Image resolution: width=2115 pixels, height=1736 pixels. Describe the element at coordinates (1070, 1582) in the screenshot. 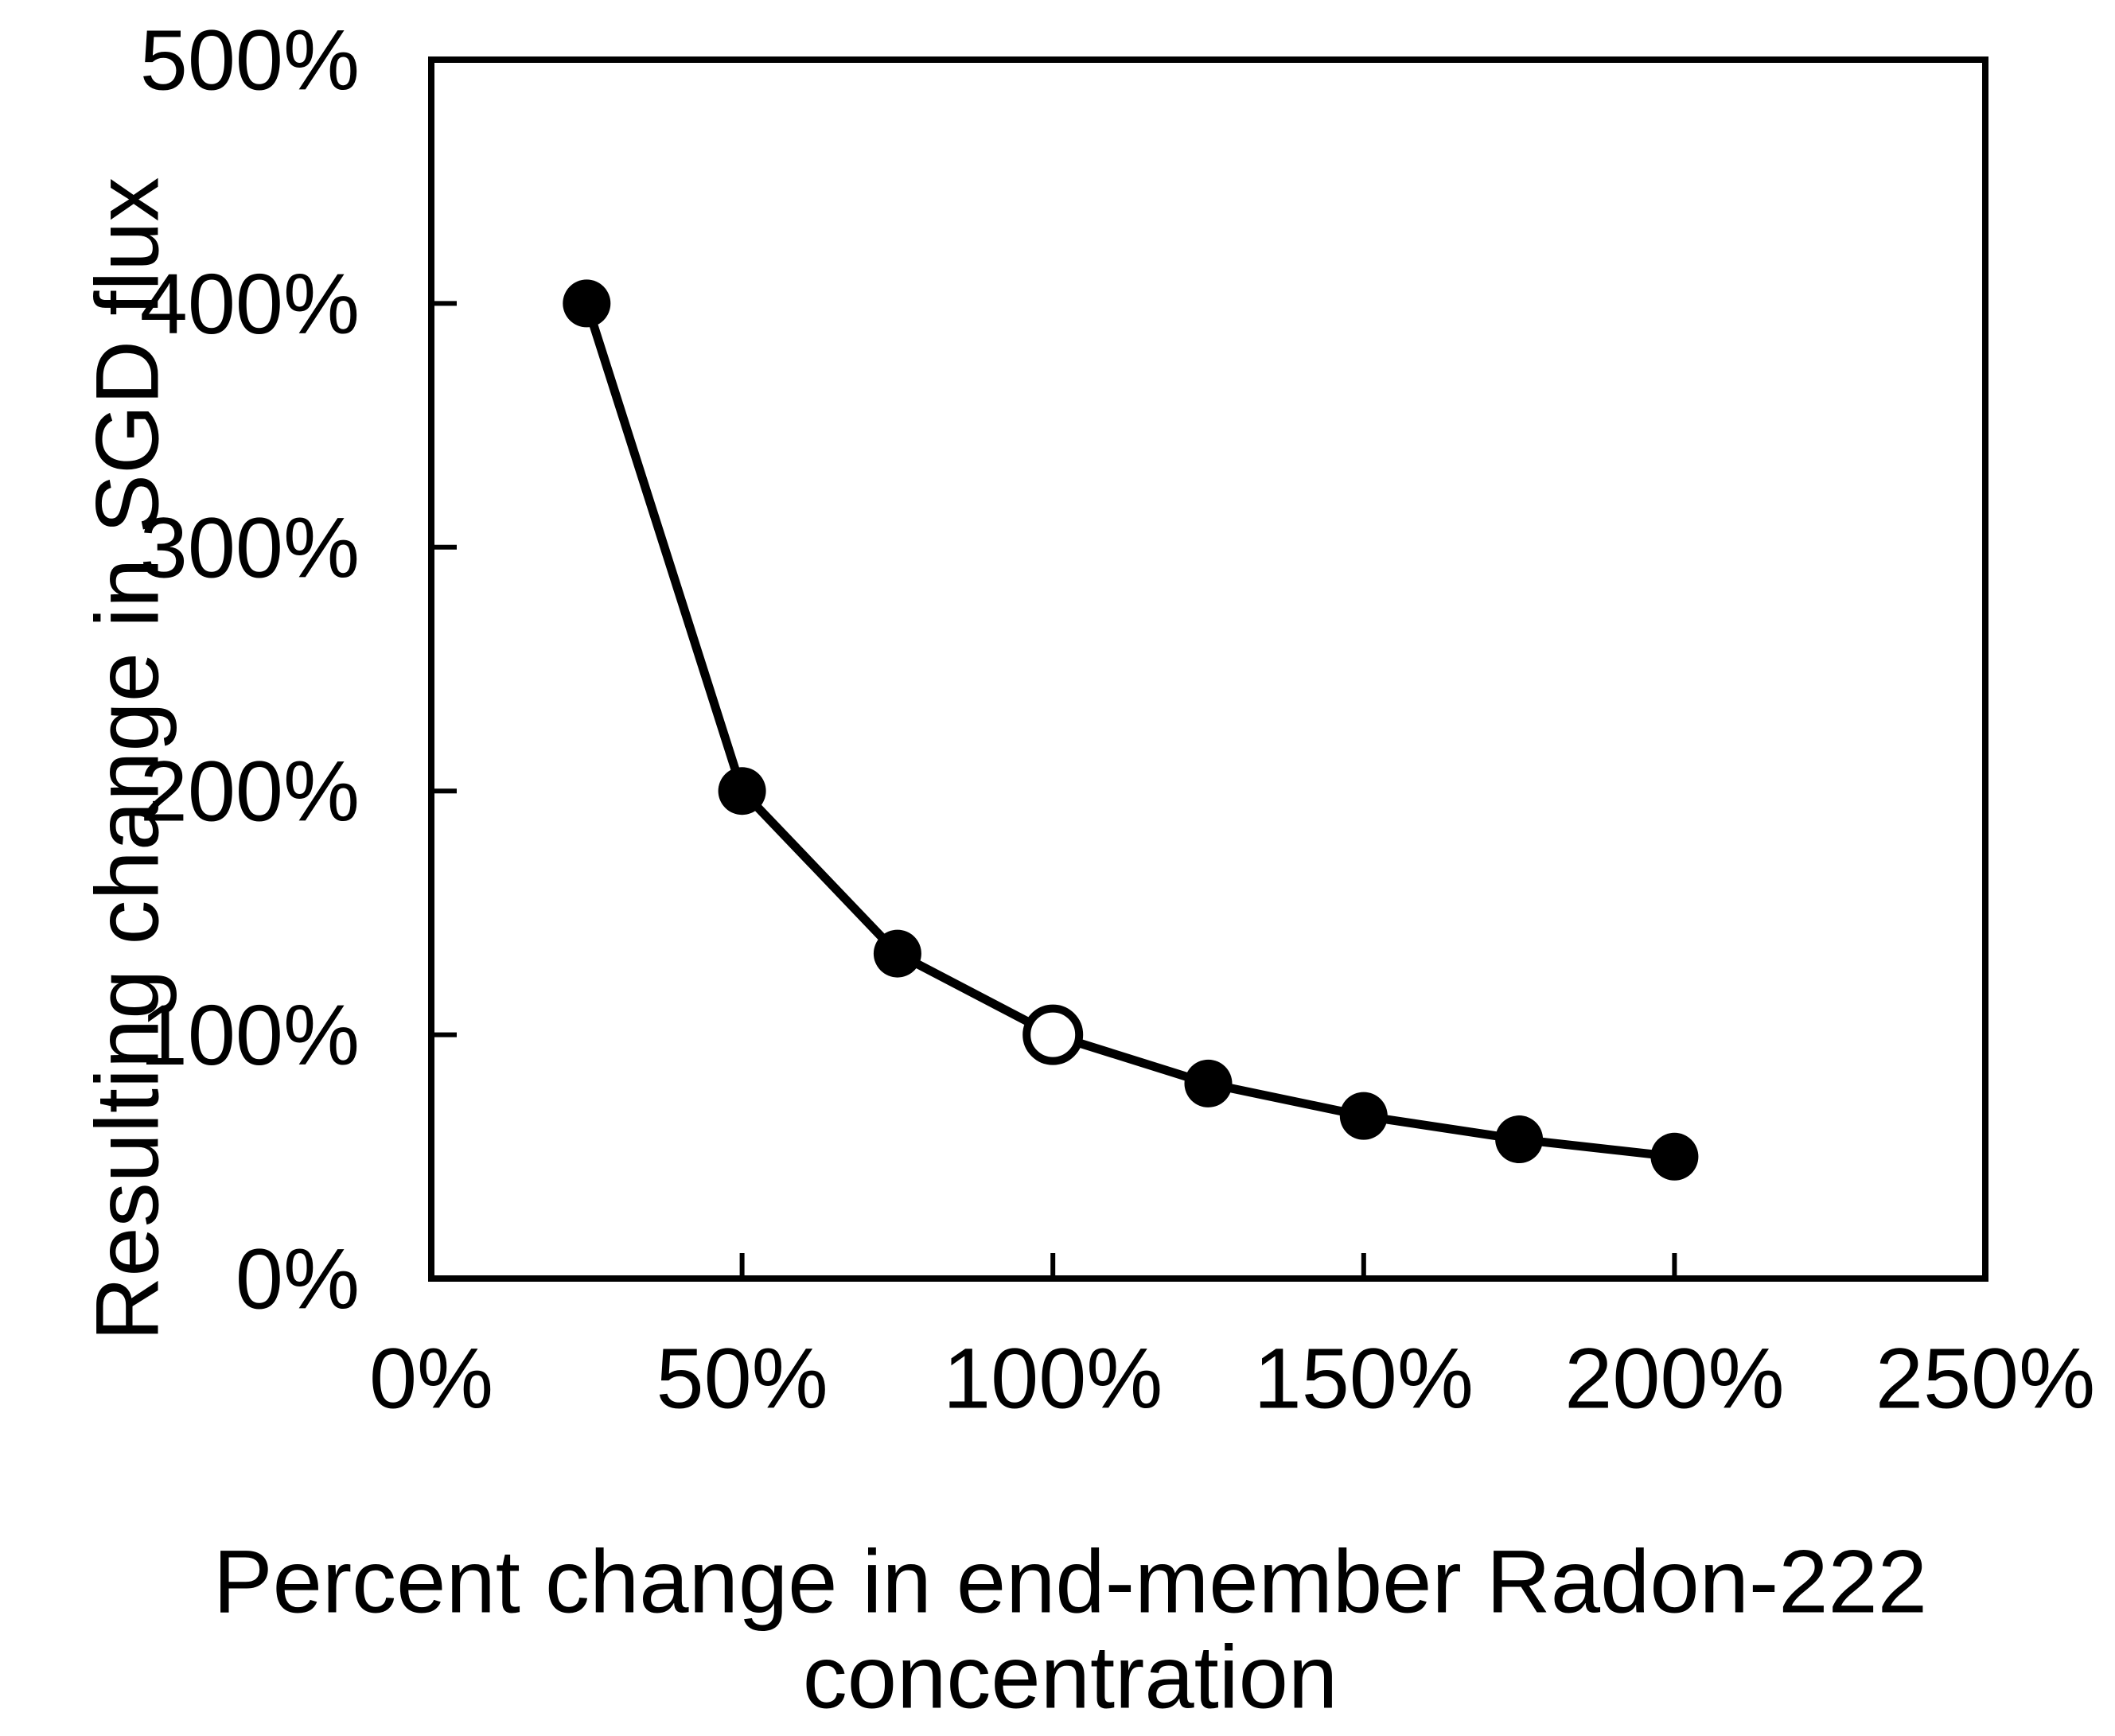

I see `x-axis-title-line1: Percent change in end-member Radon-222` at that location.